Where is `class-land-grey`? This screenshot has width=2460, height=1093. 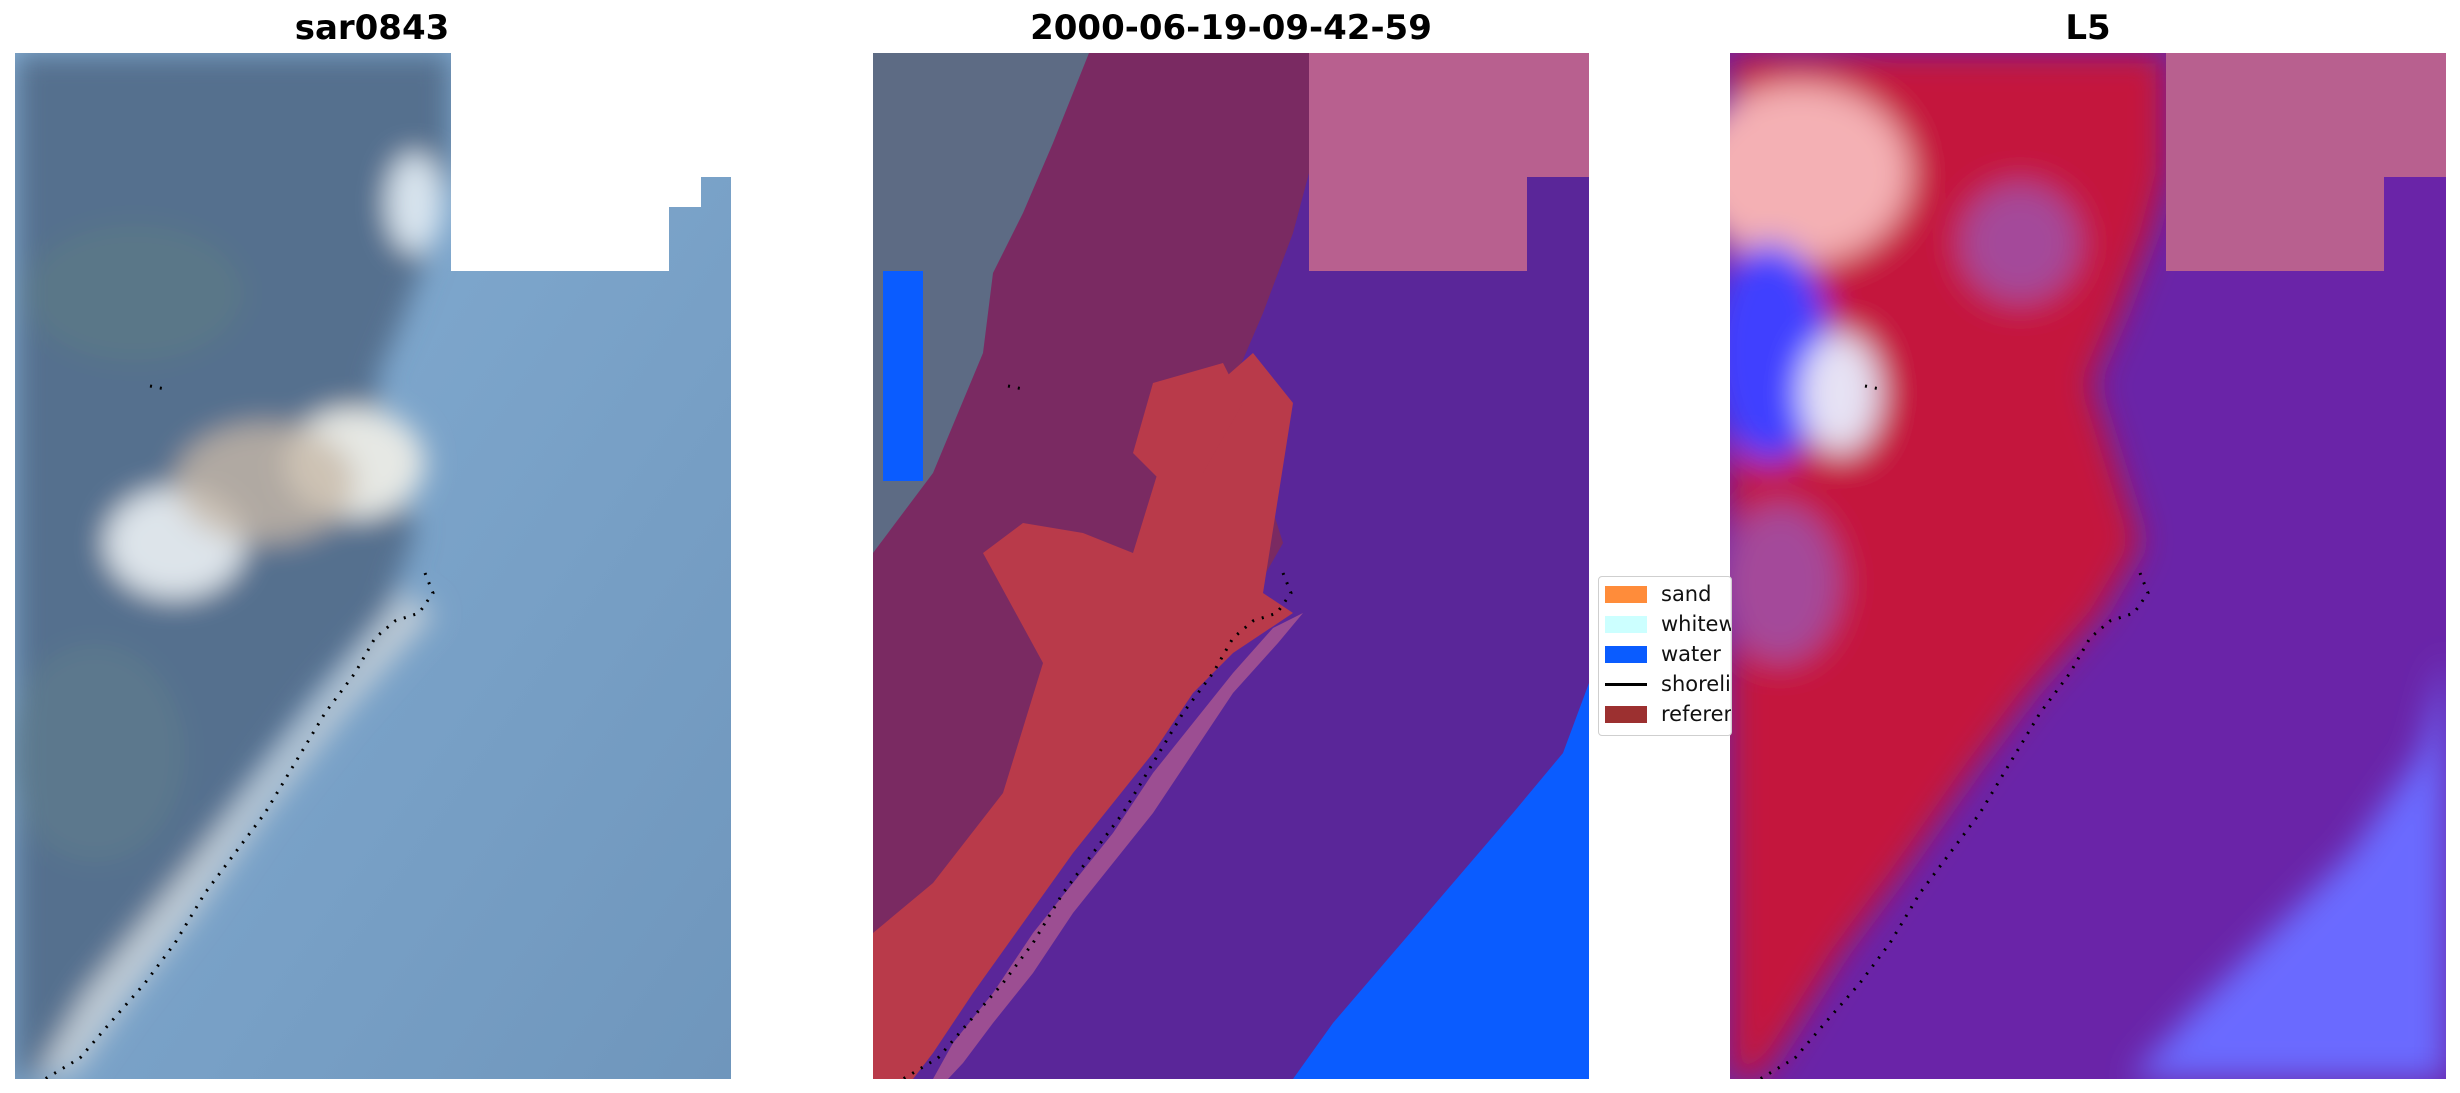
class-land-grey is located at coordinates (981, 303).